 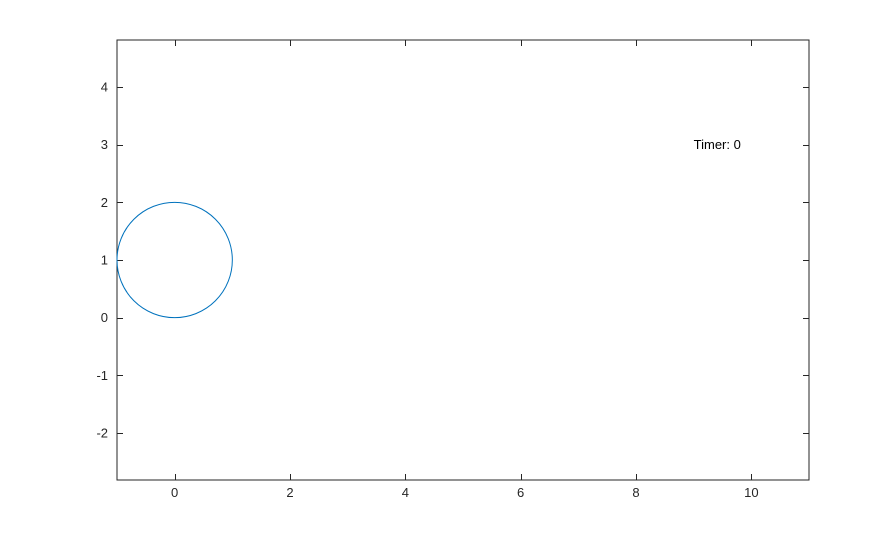 I want to click on x-tick-label: 10, so click(x=751, y=492).